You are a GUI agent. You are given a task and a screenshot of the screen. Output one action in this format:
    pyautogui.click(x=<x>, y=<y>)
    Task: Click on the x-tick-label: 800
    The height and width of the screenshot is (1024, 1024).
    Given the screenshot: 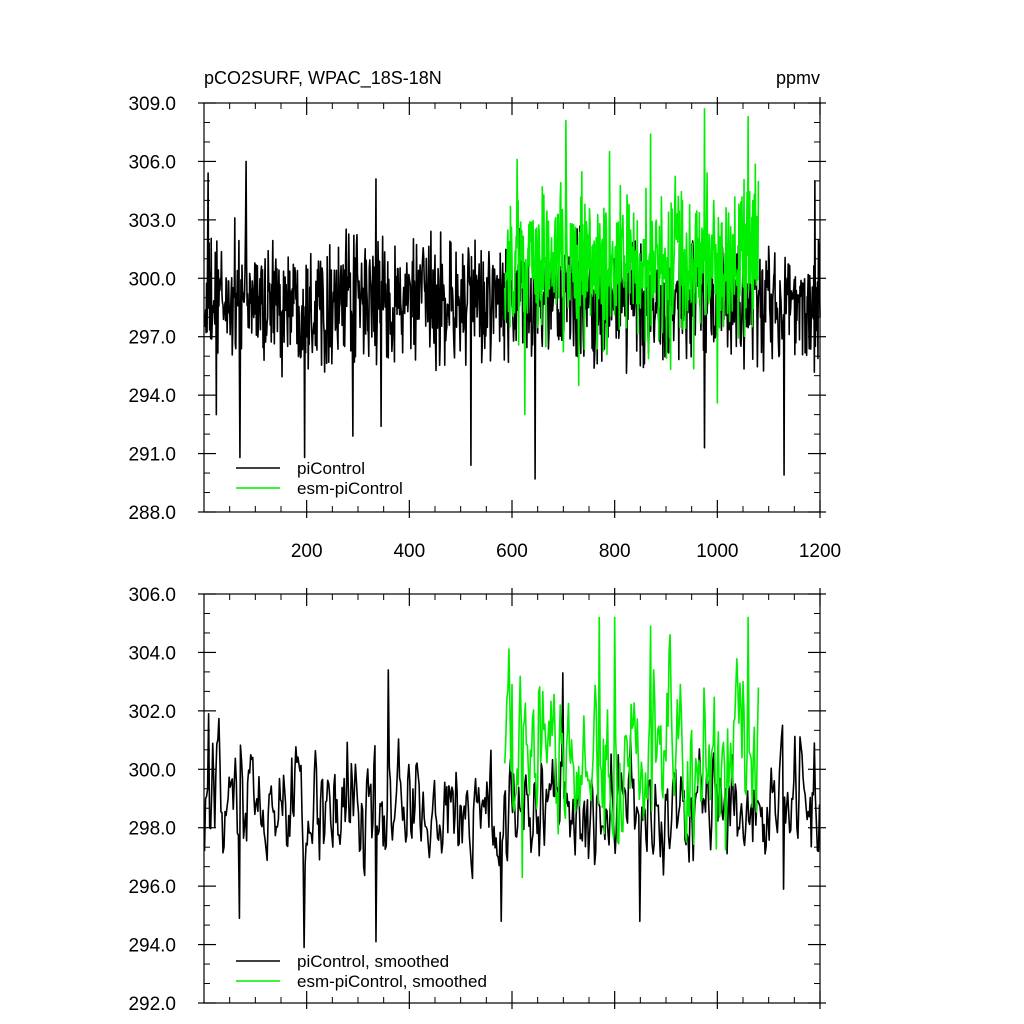 What is the action you would take?
    pyautogui.click(x=615, y=551)
    